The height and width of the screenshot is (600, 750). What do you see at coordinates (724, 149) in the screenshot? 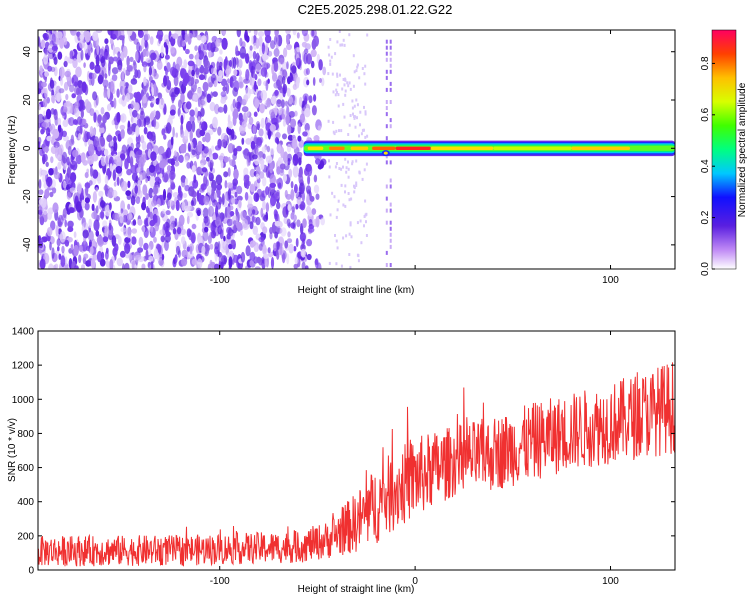
I see `colorbar-gradient` at bounding box center [724, 149].